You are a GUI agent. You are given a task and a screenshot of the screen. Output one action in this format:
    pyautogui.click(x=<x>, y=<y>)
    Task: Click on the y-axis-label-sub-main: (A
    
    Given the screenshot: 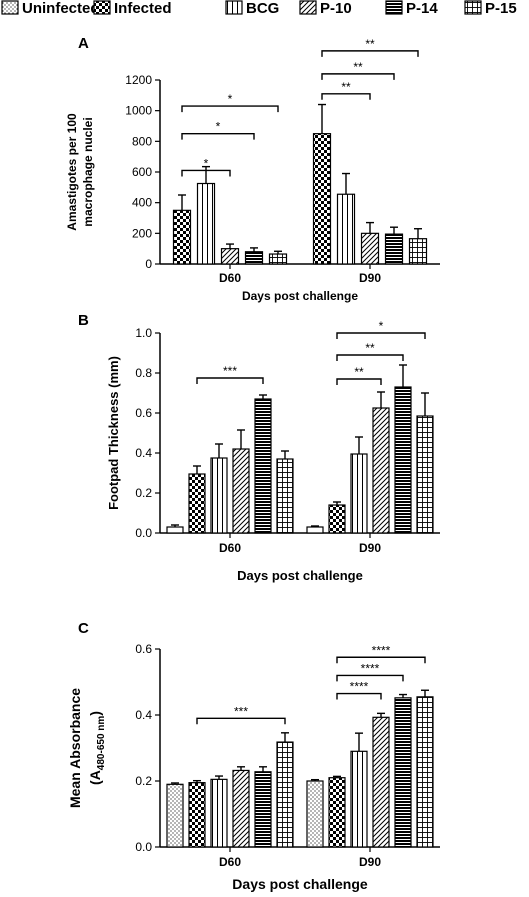 What is the action you would take?
    pyautogui.click(x=95, y=777)
    